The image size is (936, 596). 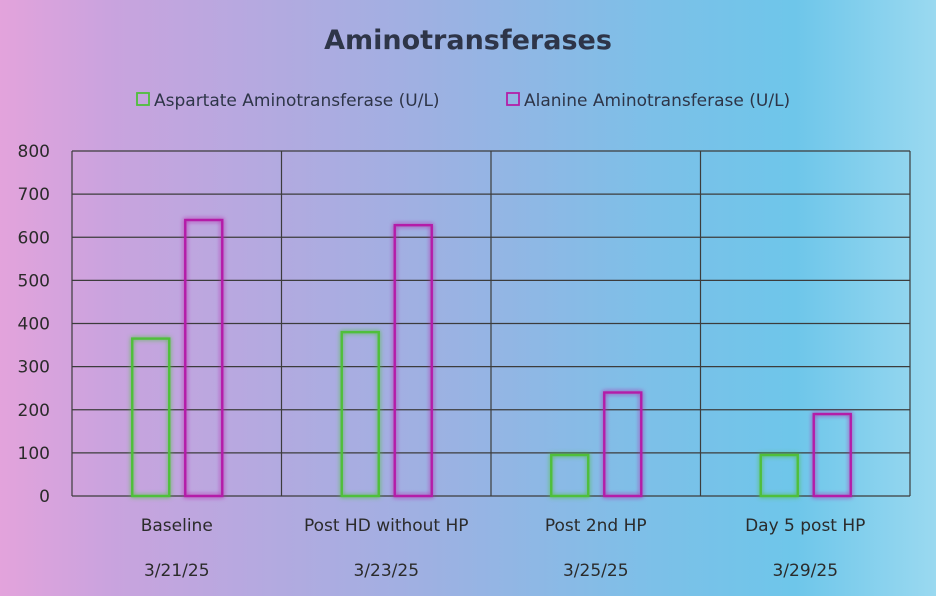 What do you see at coordinates (34, 195) in the screenshot?
I see `y-tick-label: 700` at bounding box center [34, 195].